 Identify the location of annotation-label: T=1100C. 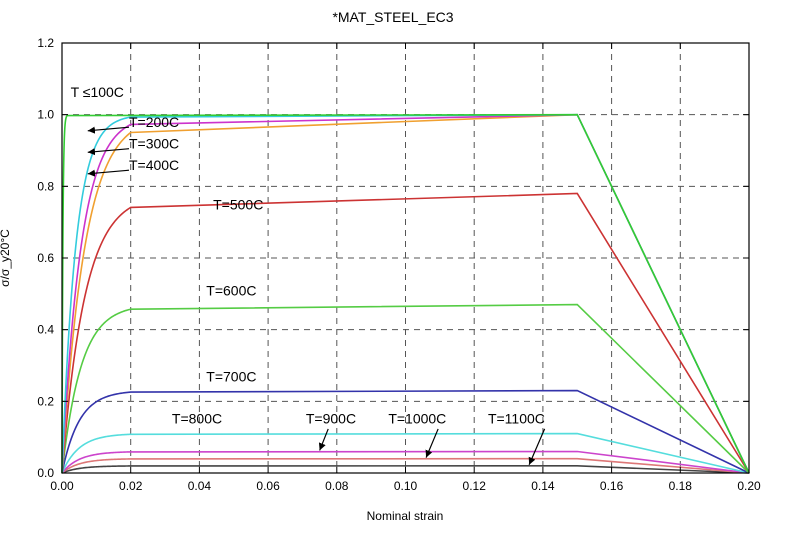
(516, 419).